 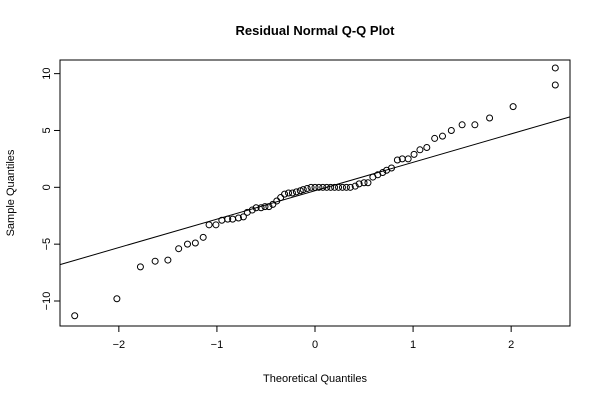 I want to click on y-tick-label: 5, so click(x=47, y=130).